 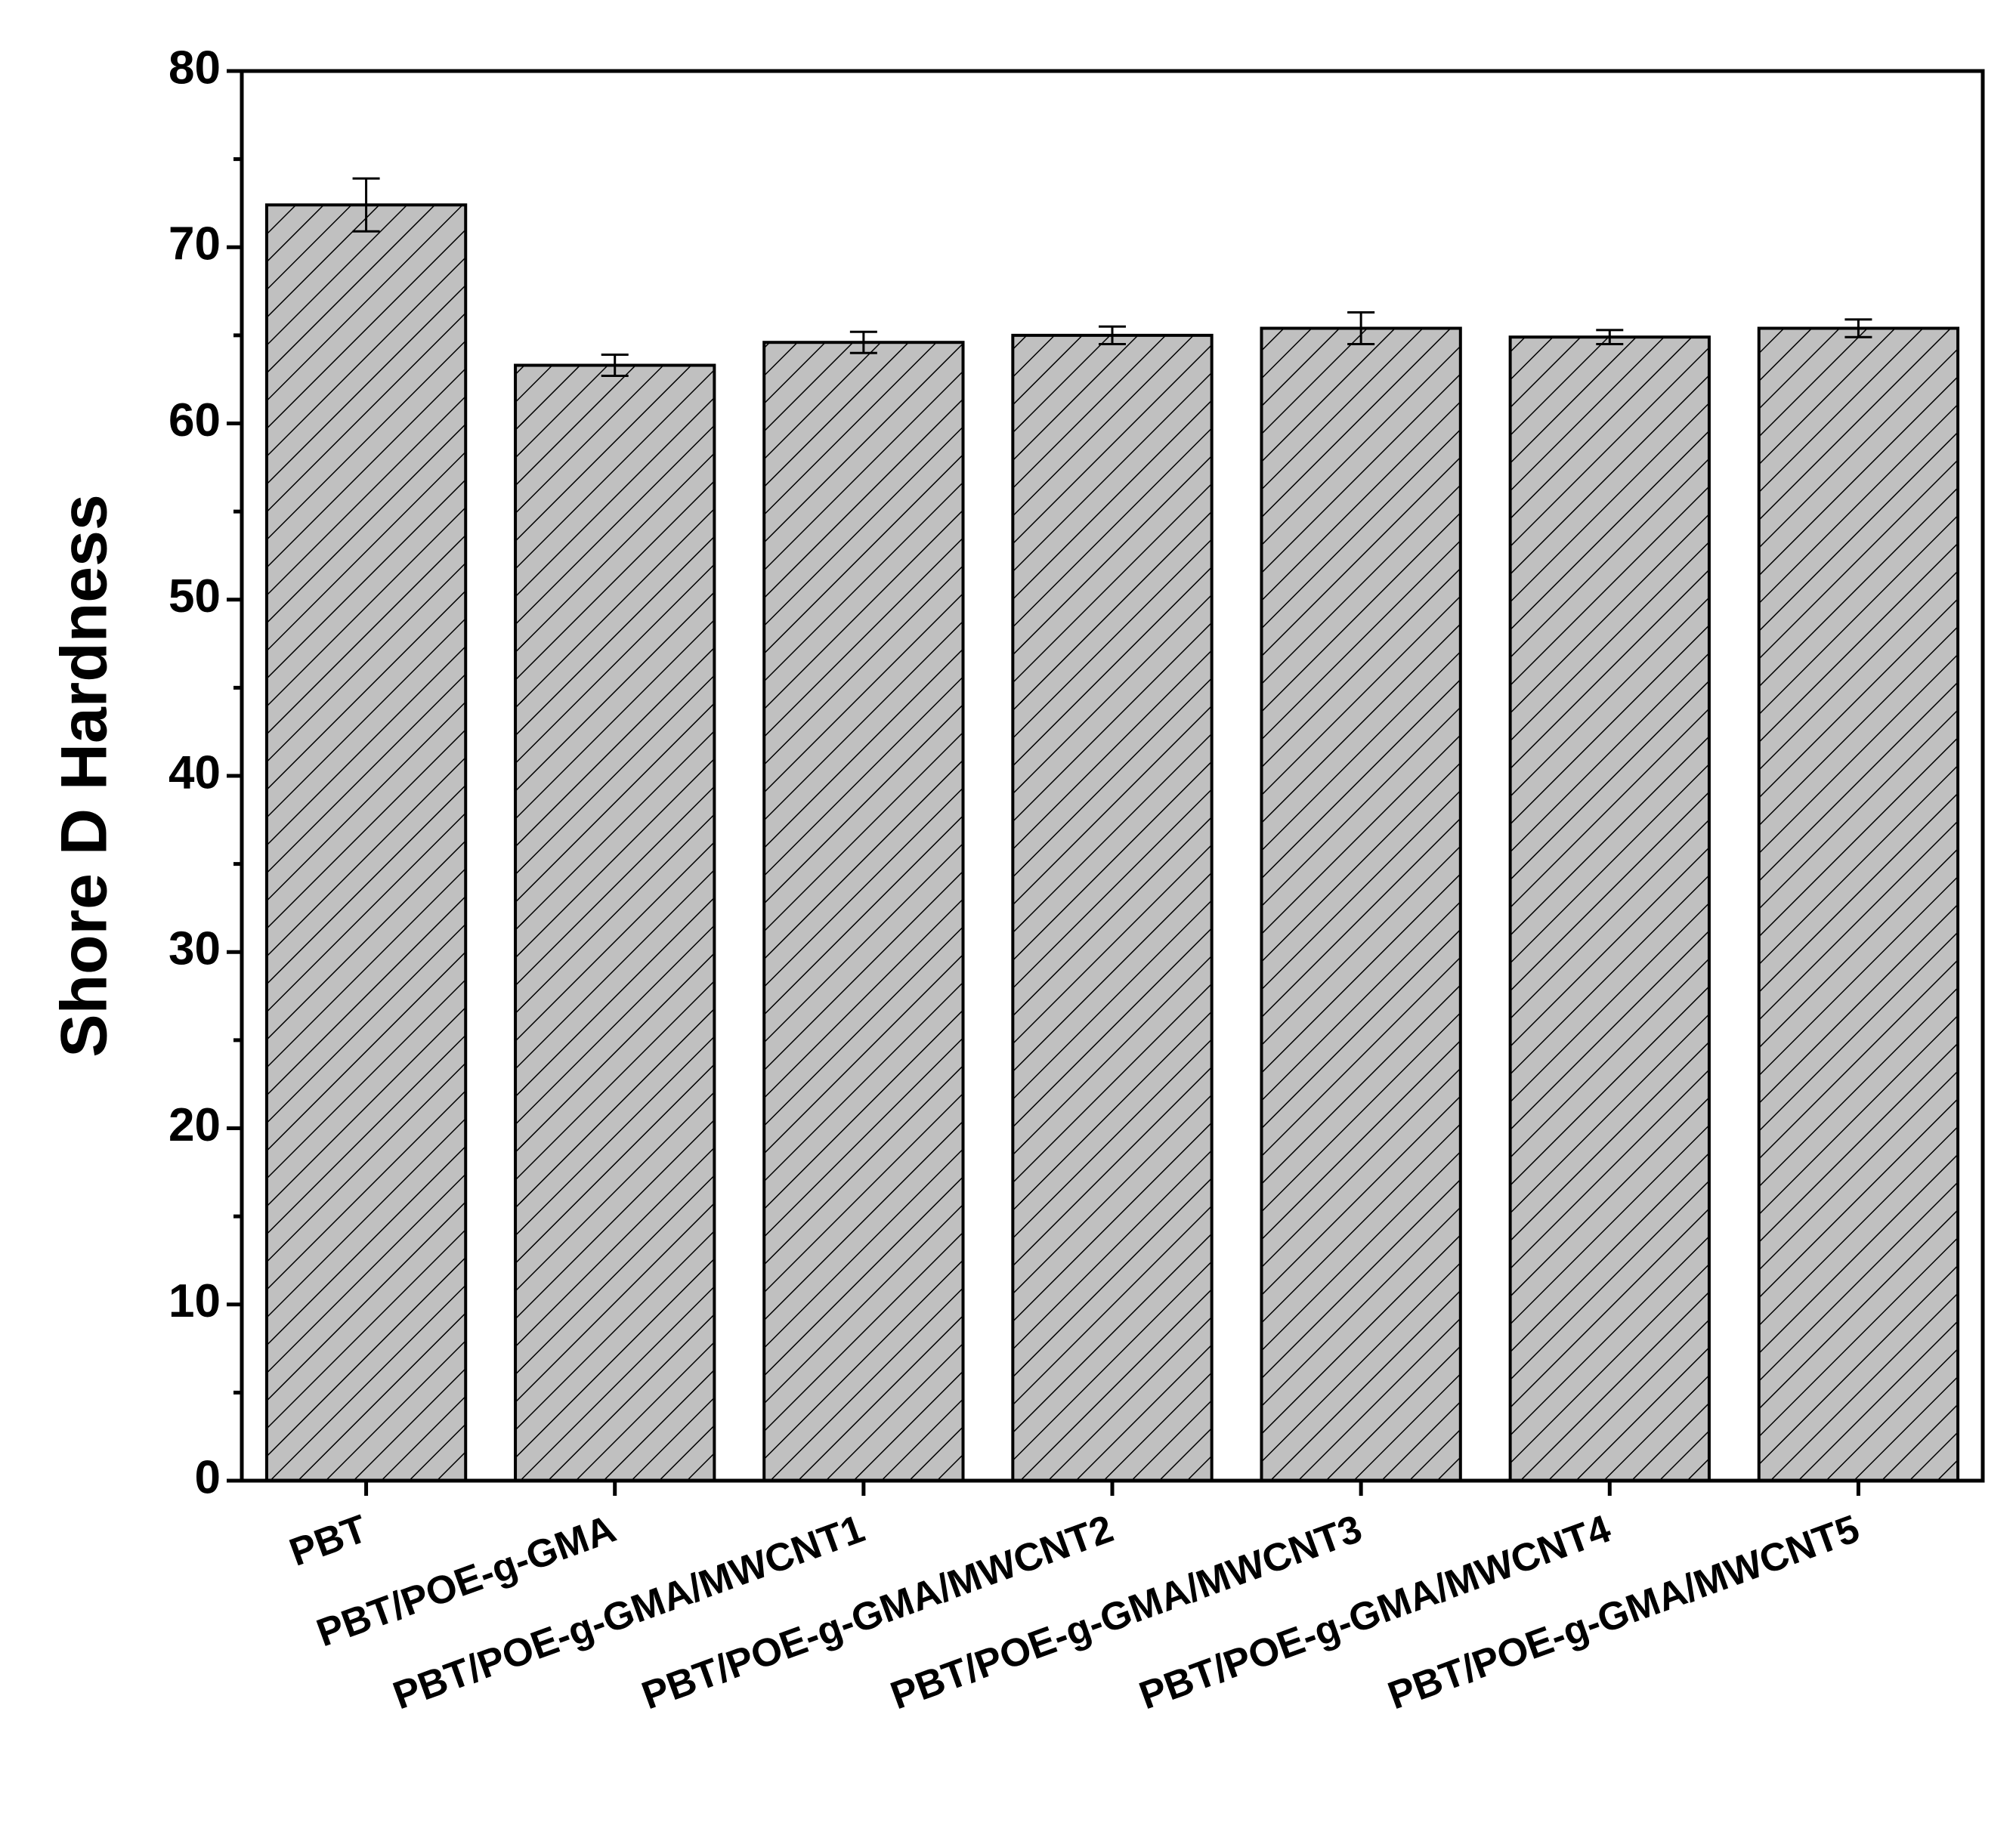 What do you see at coordinates (195, 596) in the screenshot?
I see `y-tick-label: 50` at bounding box center [195, 596].